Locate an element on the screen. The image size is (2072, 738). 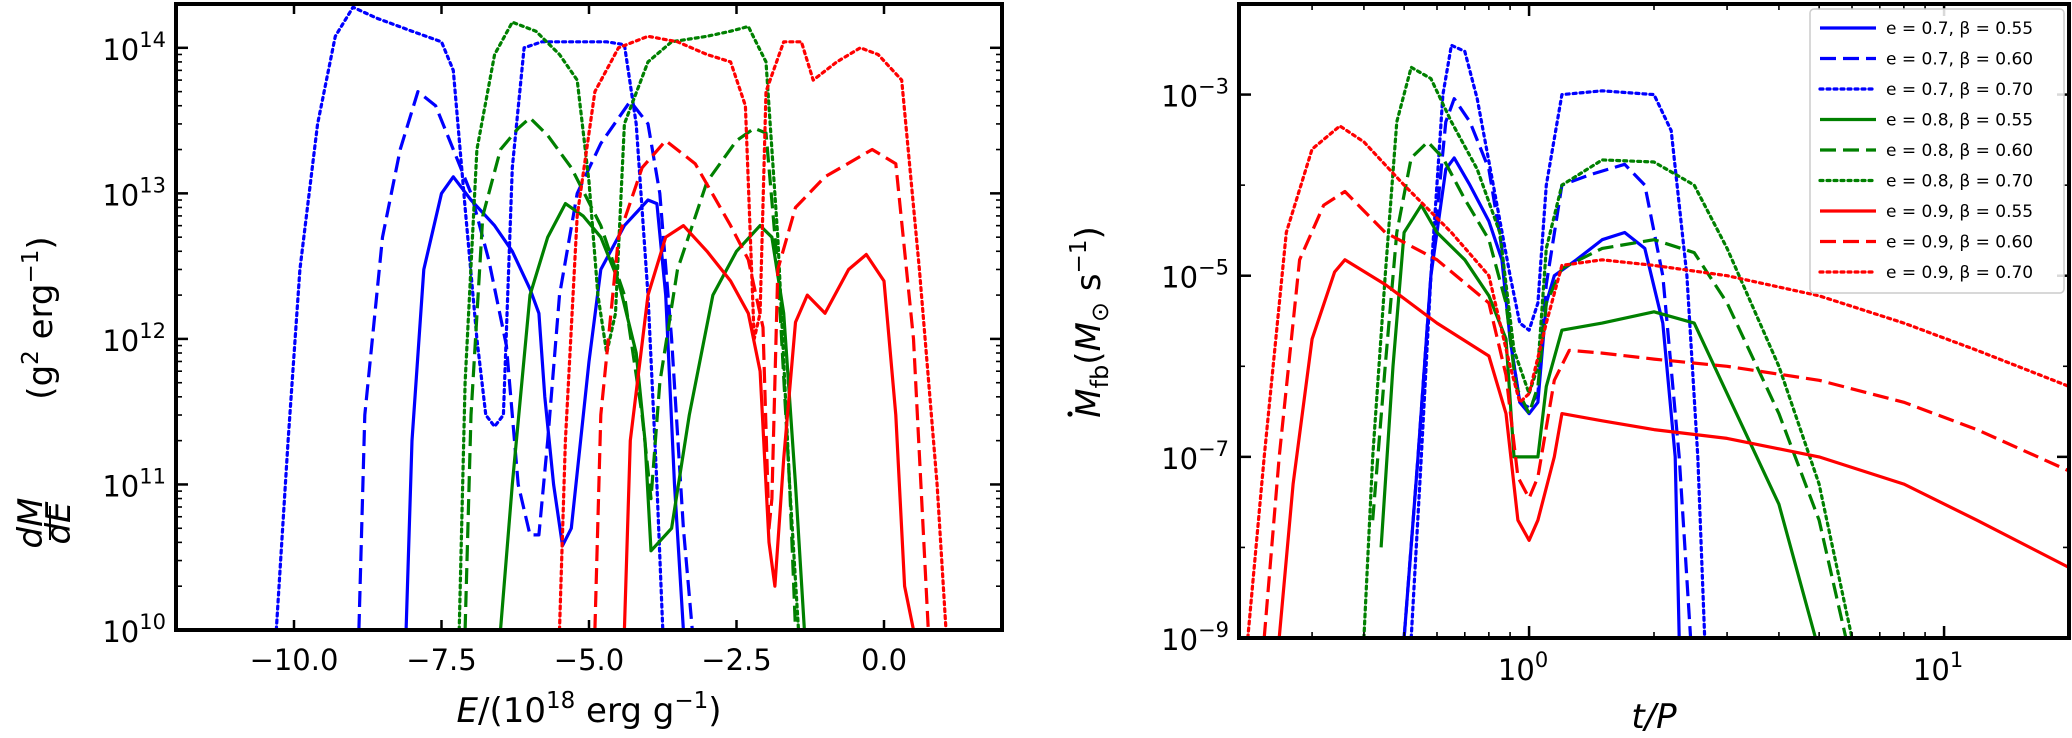
legend-entry: e = 0.9, β = 0.70 is located at coordinates (1959, 273).